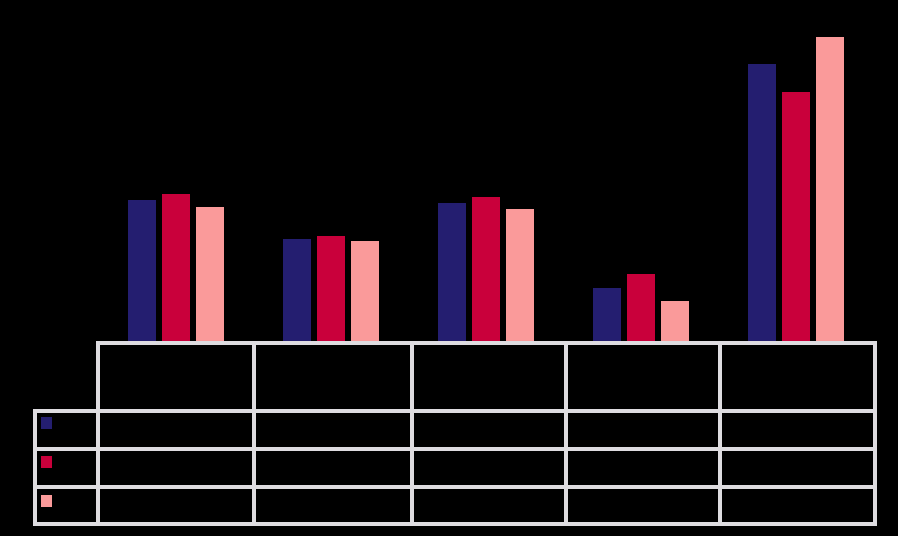 The image size is (898, 536). Describe the element at coordinates (46, 501) in the screenshot. I see `legend-key-pink` at that location.